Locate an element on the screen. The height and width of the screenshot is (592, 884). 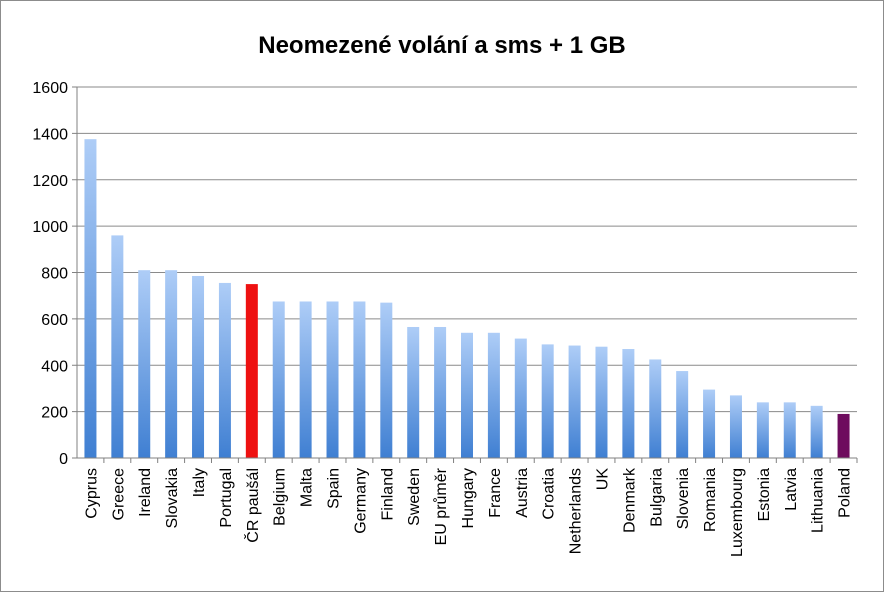
bar-austria is located at coordinates (520, 398).